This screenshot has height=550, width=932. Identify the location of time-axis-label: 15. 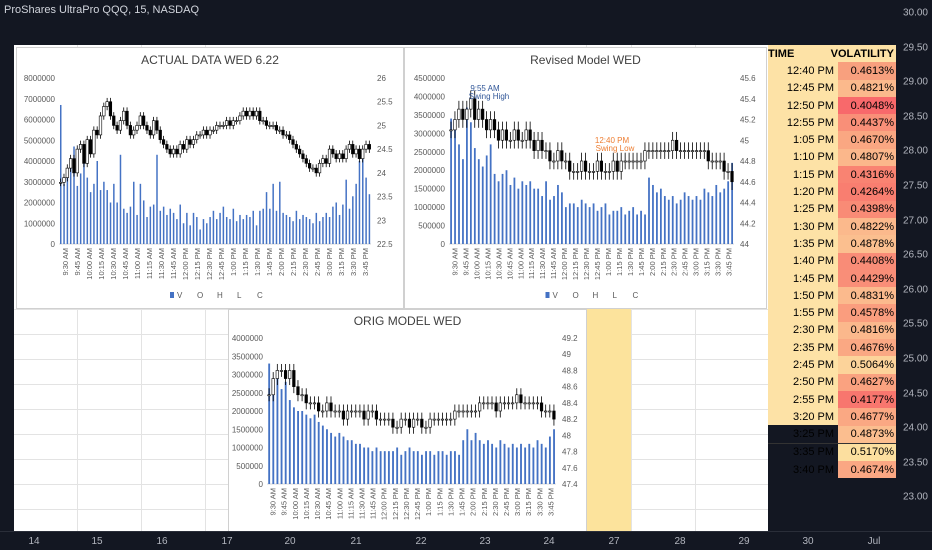
(97, 541).